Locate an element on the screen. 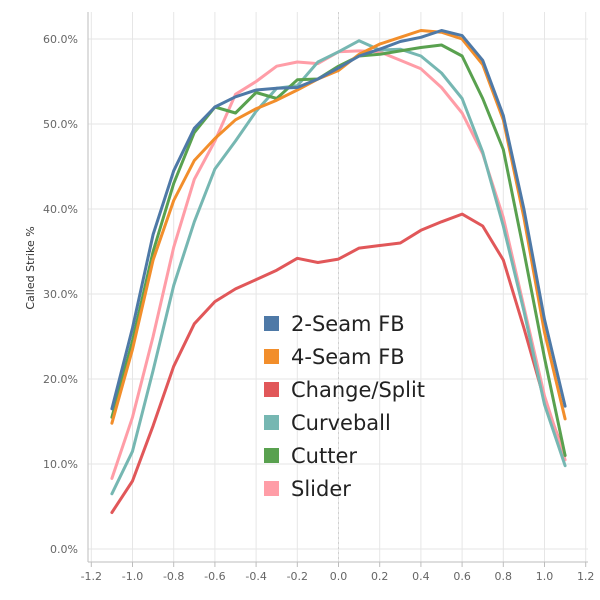 The height and width of the screenshot is (600, 600). x-tick-label: 0.4 is located at coordinates (421, 576).